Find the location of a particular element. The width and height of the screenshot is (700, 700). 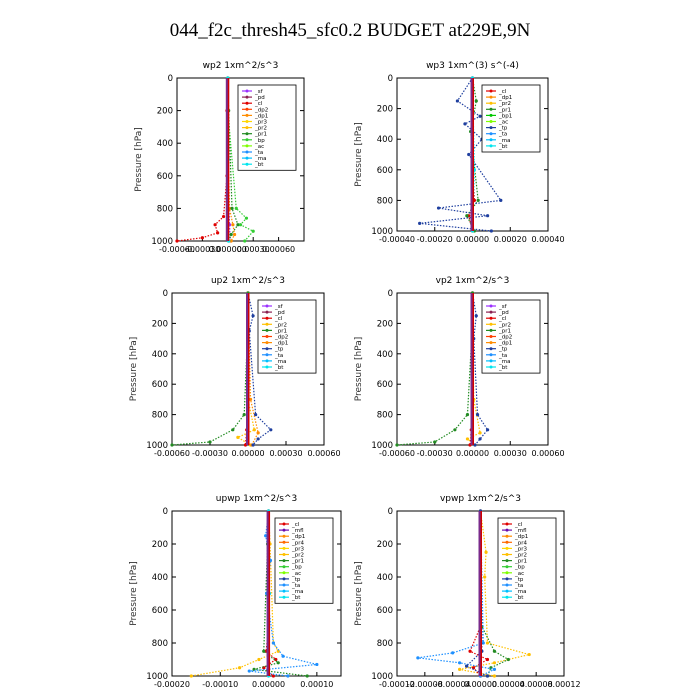

plot-frame is located at coordinates (256, 593).